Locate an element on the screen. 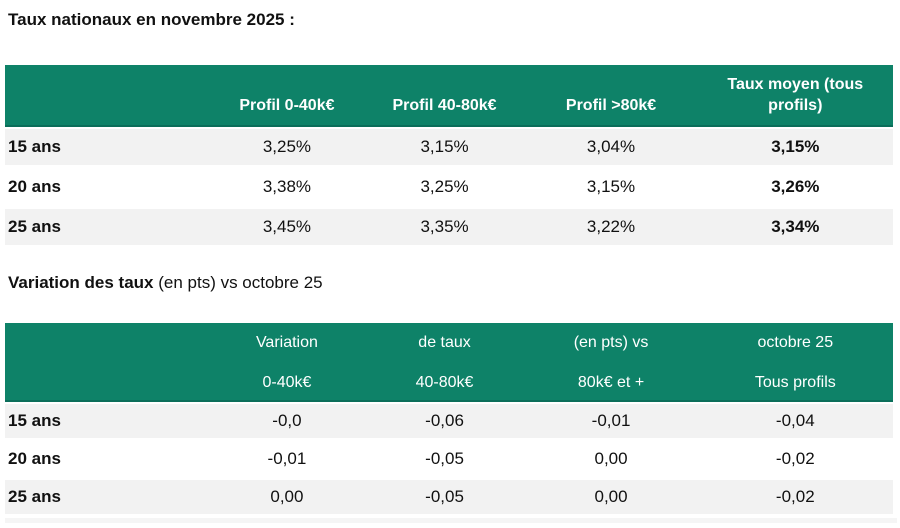  header-line-1: de taux is located at coordinates (444, 342).